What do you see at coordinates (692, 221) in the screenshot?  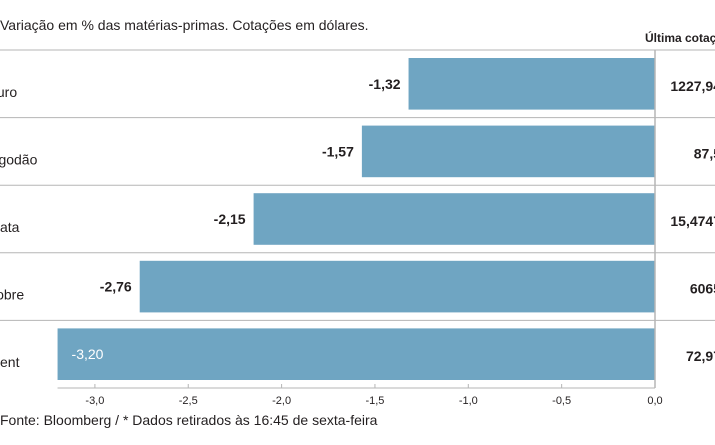 I see `last-price: 15,4747` at bounding box center [692, 221].